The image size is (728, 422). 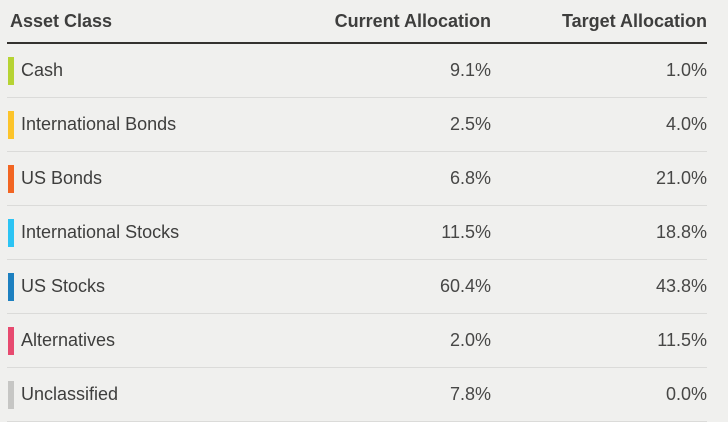 I want to click on table-row: Unclassified 7.8% 0.0%, so click(x=357, y=395).